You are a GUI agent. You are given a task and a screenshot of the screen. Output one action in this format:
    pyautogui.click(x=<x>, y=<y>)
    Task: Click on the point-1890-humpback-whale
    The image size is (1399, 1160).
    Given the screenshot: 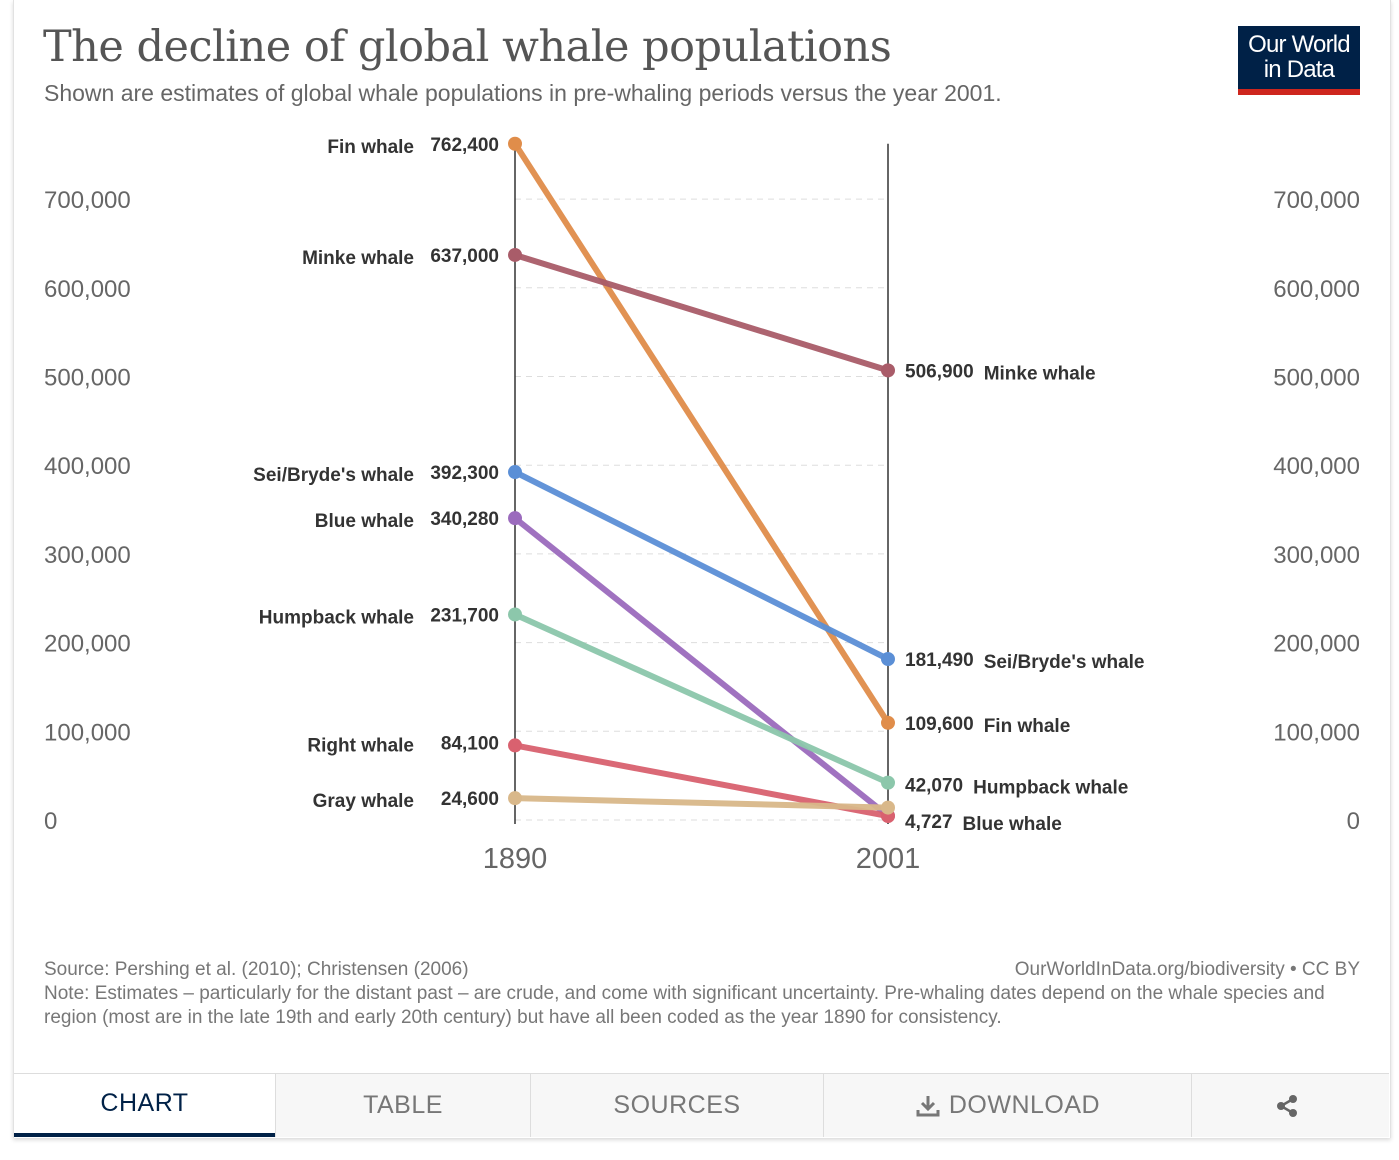 What is the action you would take?
    pyautogui.click(x=515, y=614)
    